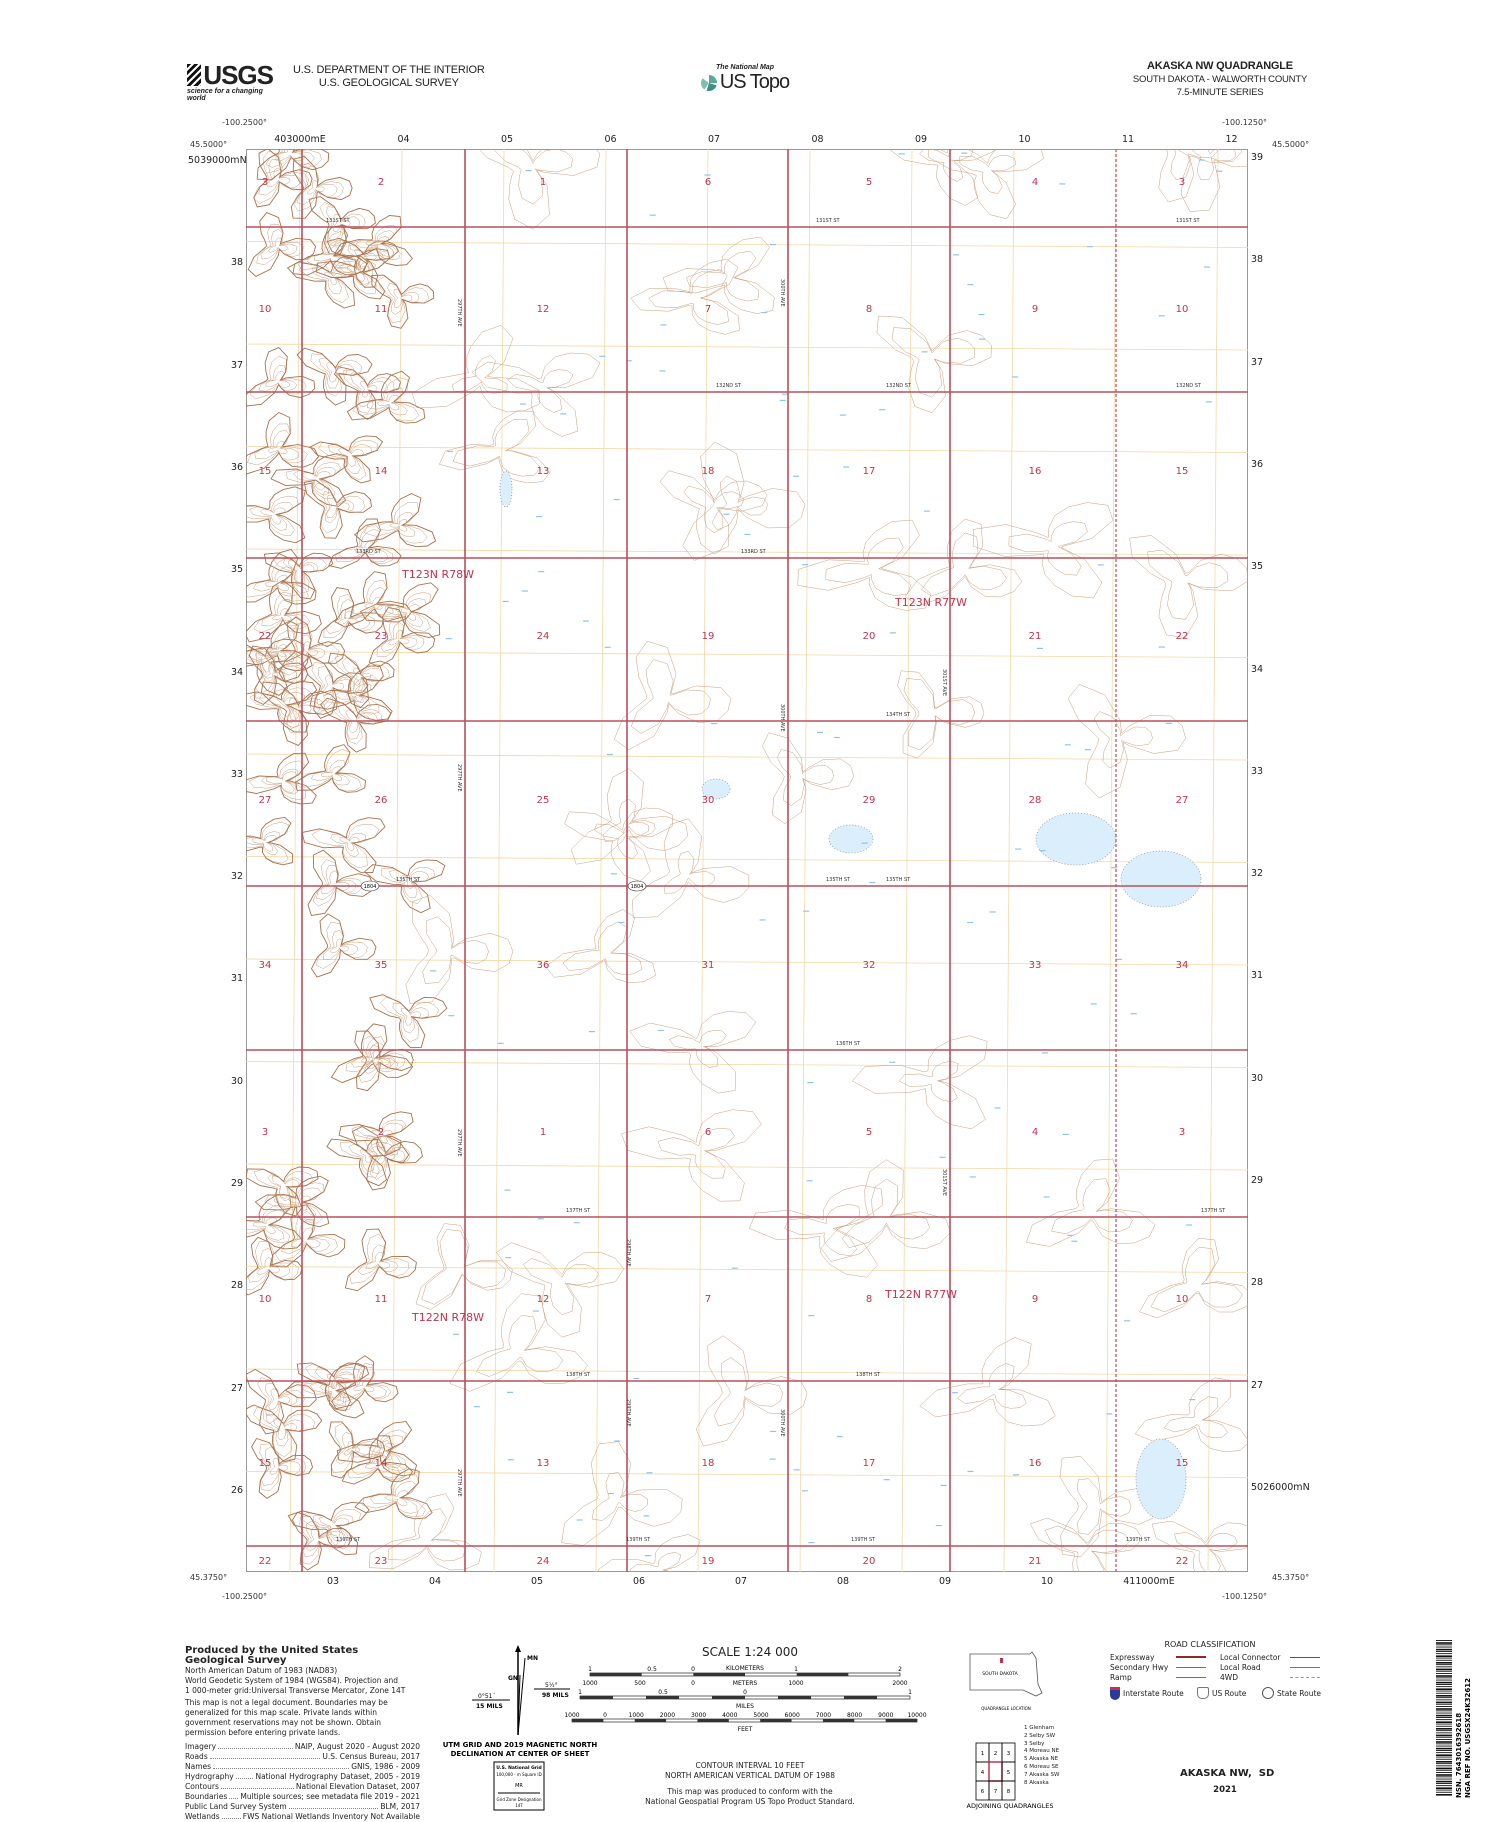  I want to click on source-label: Roads, so click(196, 1756).